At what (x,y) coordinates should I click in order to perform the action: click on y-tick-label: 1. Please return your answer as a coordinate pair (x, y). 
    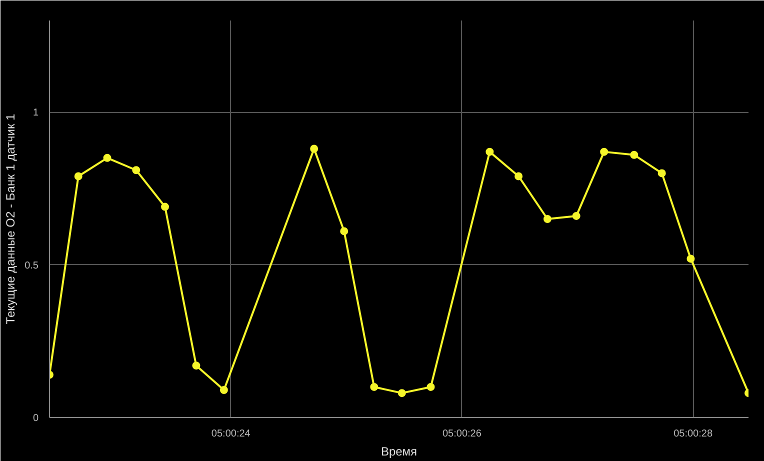
    Looking at the image, I should click on (35, 113).